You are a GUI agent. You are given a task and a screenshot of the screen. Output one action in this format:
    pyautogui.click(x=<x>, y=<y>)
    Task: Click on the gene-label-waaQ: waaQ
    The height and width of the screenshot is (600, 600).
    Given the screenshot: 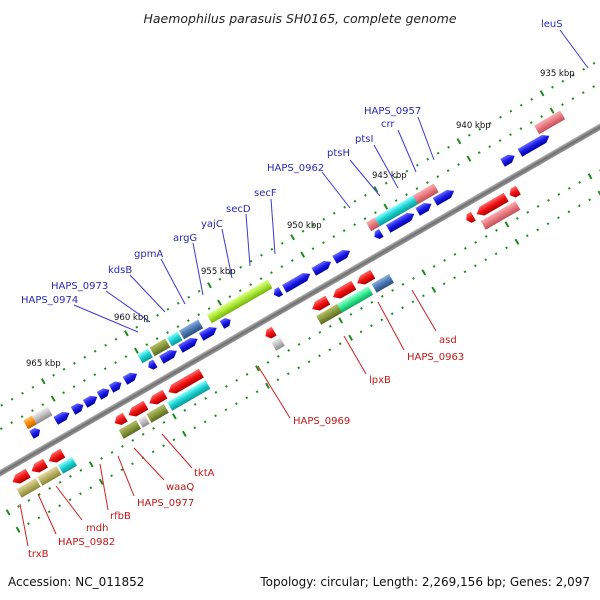 What is the action you would take?
    pyautogui.click(x=180, y=487)
    